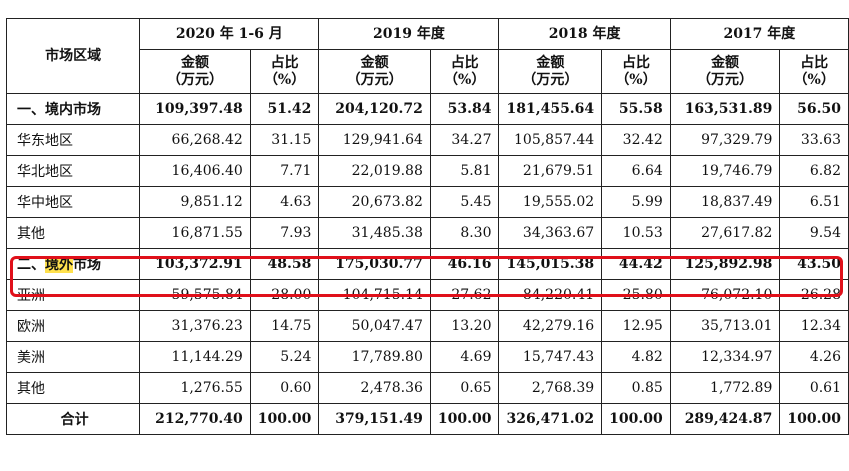 This screenshot has width=849, height=471. Describe the element at coordinates (284, 171) in the screenshot. I see `ratio-cell: 7.71` at that location.